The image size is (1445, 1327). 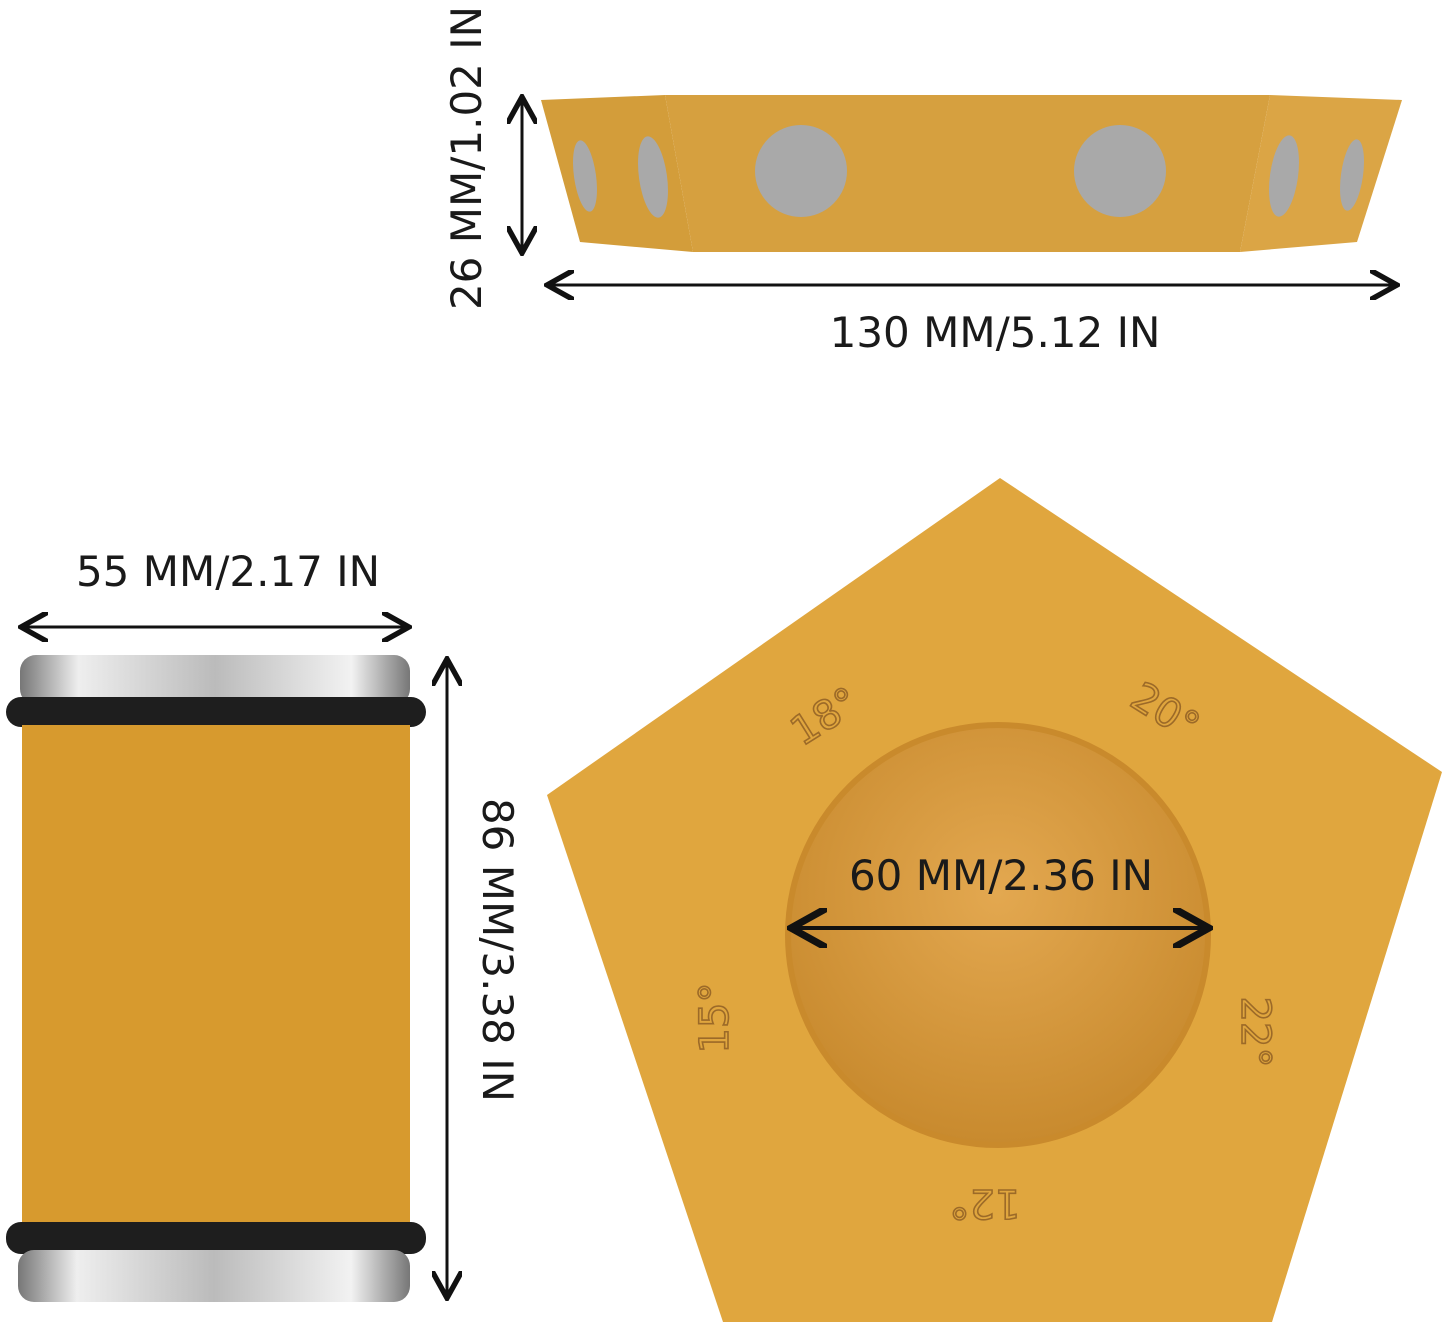 I want to click on roller-width-label: 55 MM/2.17 IN, so click(x=228, y=571).